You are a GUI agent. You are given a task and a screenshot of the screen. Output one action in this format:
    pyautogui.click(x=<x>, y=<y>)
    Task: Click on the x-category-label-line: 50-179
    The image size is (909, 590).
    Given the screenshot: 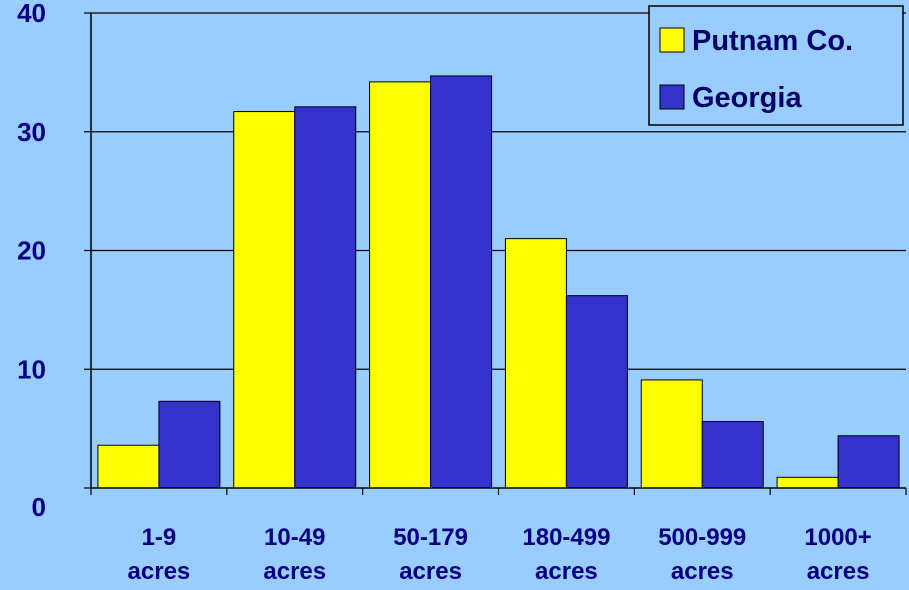 What is the action you would take?
    pyautogui.click(x=430, y=537)
    